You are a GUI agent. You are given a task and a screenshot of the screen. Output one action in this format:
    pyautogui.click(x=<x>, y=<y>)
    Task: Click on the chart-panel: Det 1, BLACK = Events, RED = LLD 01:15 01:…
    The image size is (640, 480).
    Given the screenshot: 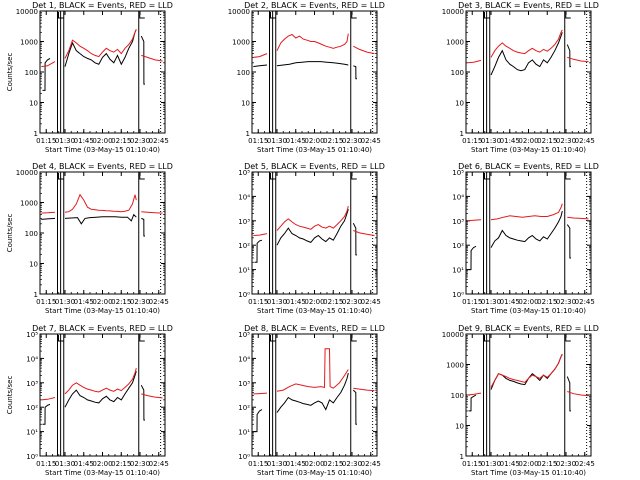 What is the action you would take?
    pyautogui.click(x=89, y=77)
    